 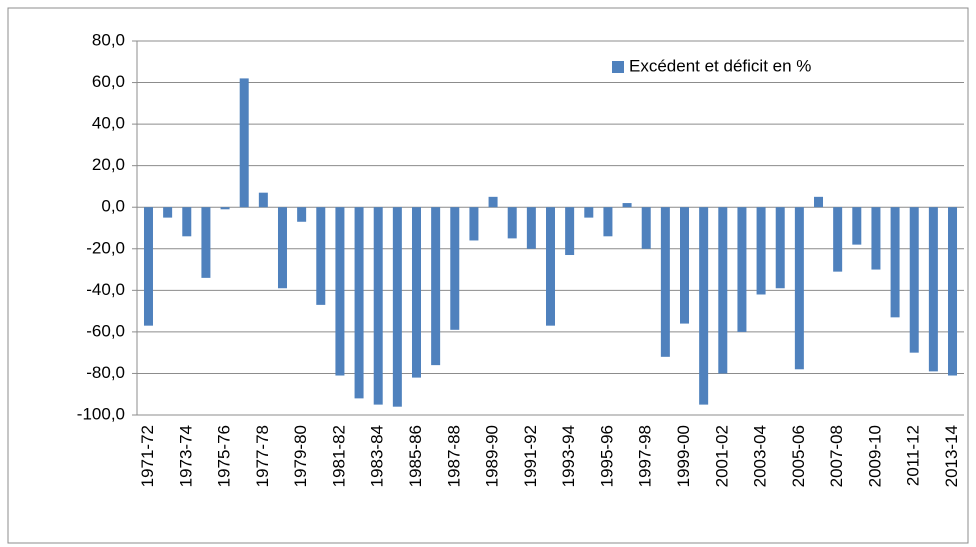 What do you see at coordinates (105, 289) in the screenshot?
I see `y-tick-label: -40,0` at bounding box center [105, 289].